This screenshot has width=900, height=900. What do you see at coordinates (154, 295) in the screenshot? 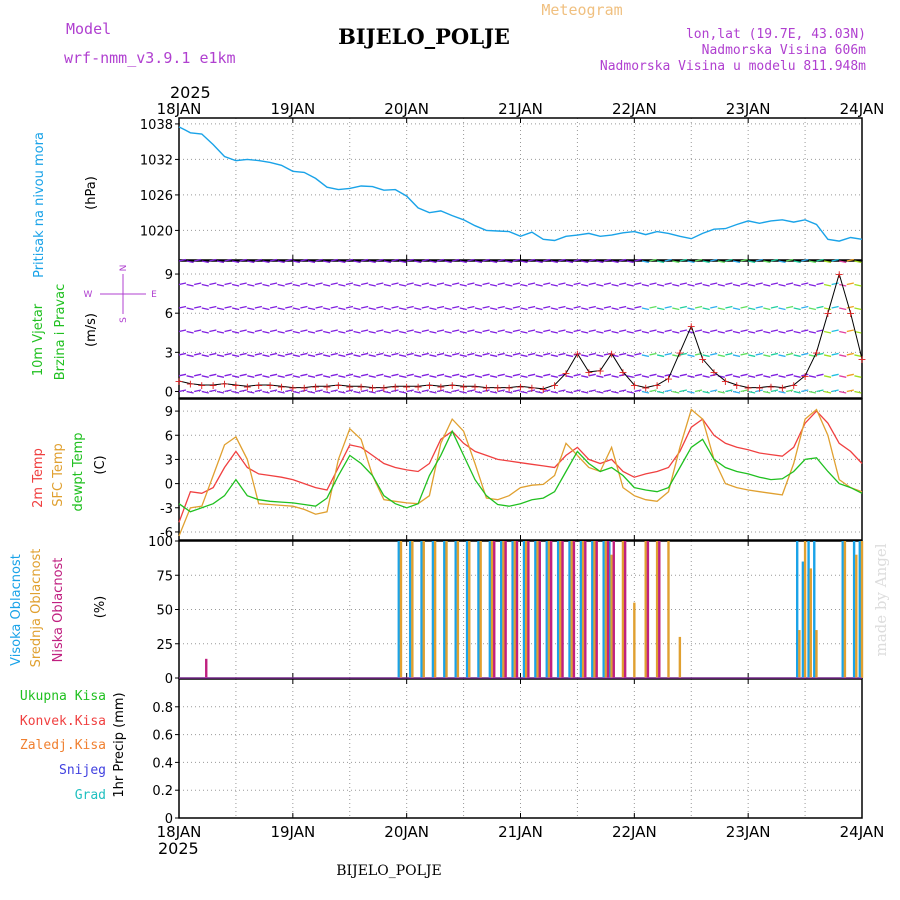
I see `compass-e: E` at bounding box center [154, 295].